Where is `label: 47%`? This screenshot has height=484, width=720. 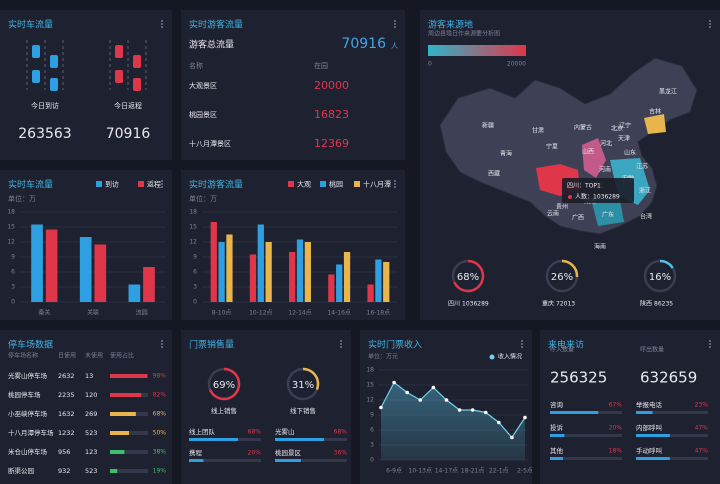
label: 47% is located at coordinates (702, 451).